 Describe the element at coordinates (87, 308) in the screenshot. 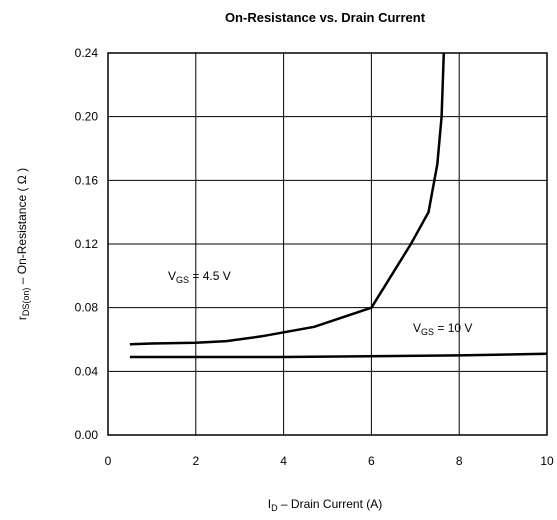

I see `y-tick-label: 0.08` at that location.